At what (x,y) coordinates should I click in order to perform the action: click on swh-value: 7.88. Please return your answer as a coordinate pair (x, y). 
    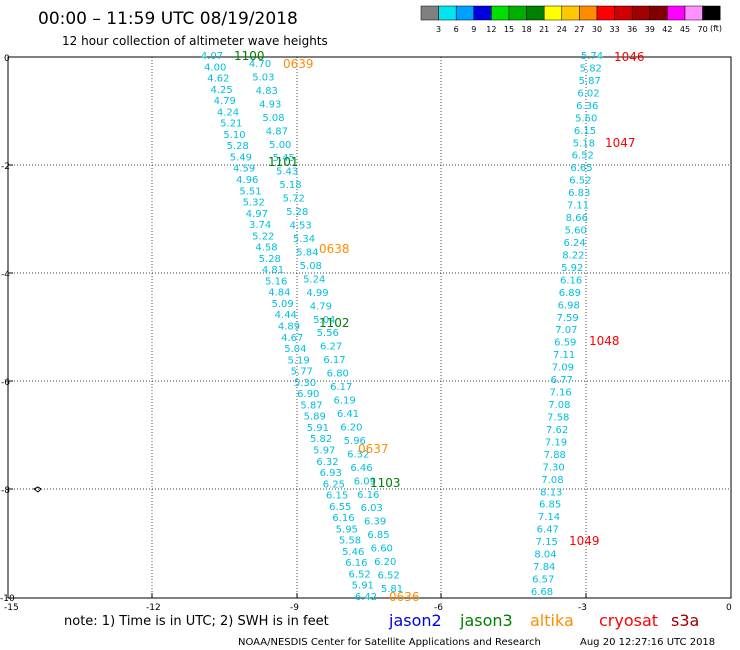
    Looking at the image, I should click on (555, 455).